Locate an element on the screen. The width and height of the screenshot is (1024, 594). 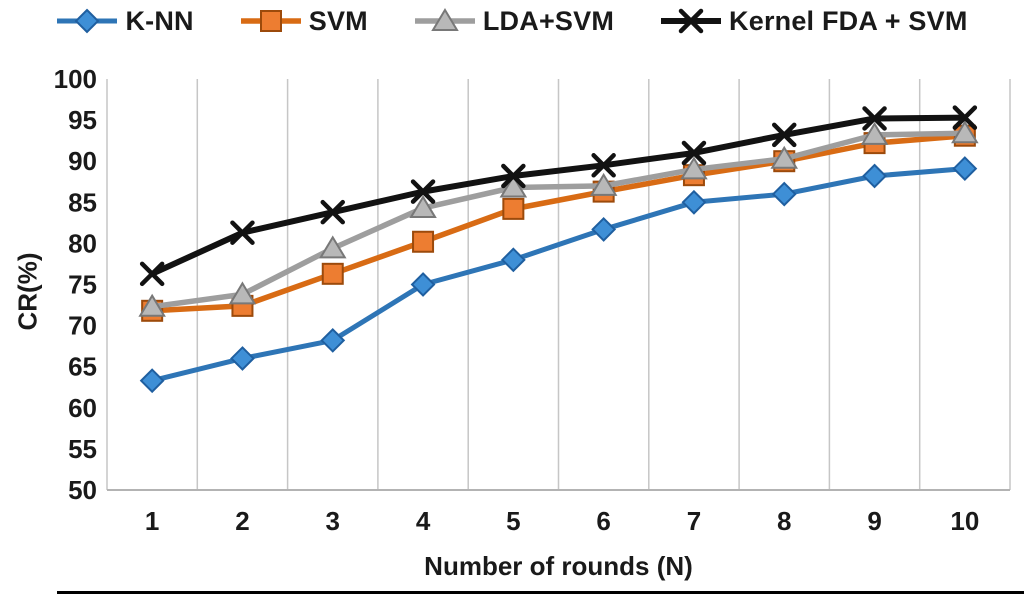
x-axis-title: Number of rounds (N) is located at coordinates (558, 566).